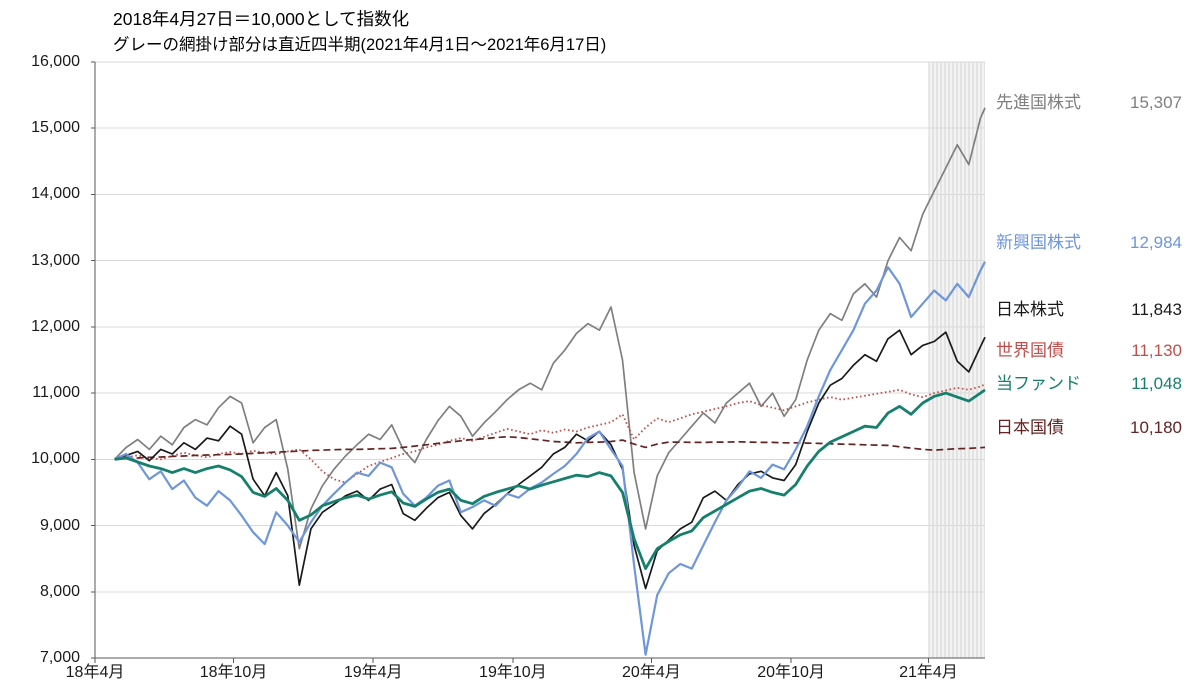 This screenshot has height=684, width=1200. I want to click on y-axis-label: 15,000, so click(55, 128).